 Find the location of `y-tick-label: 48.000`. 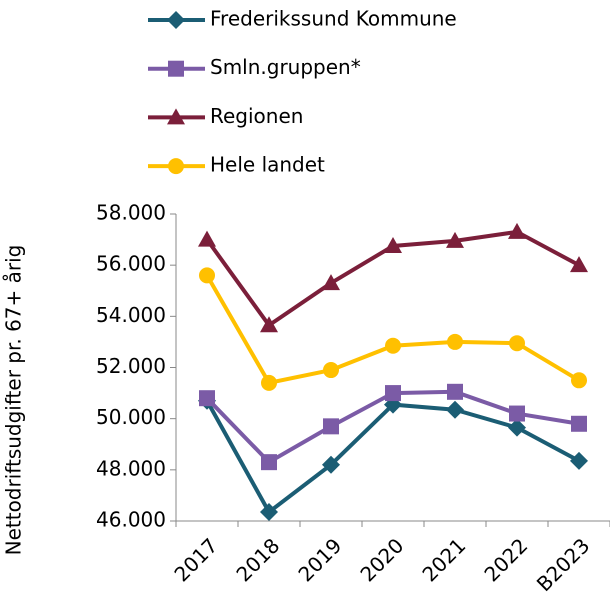

y-tick-label: 48.000 is located at coordinates (131, 468).